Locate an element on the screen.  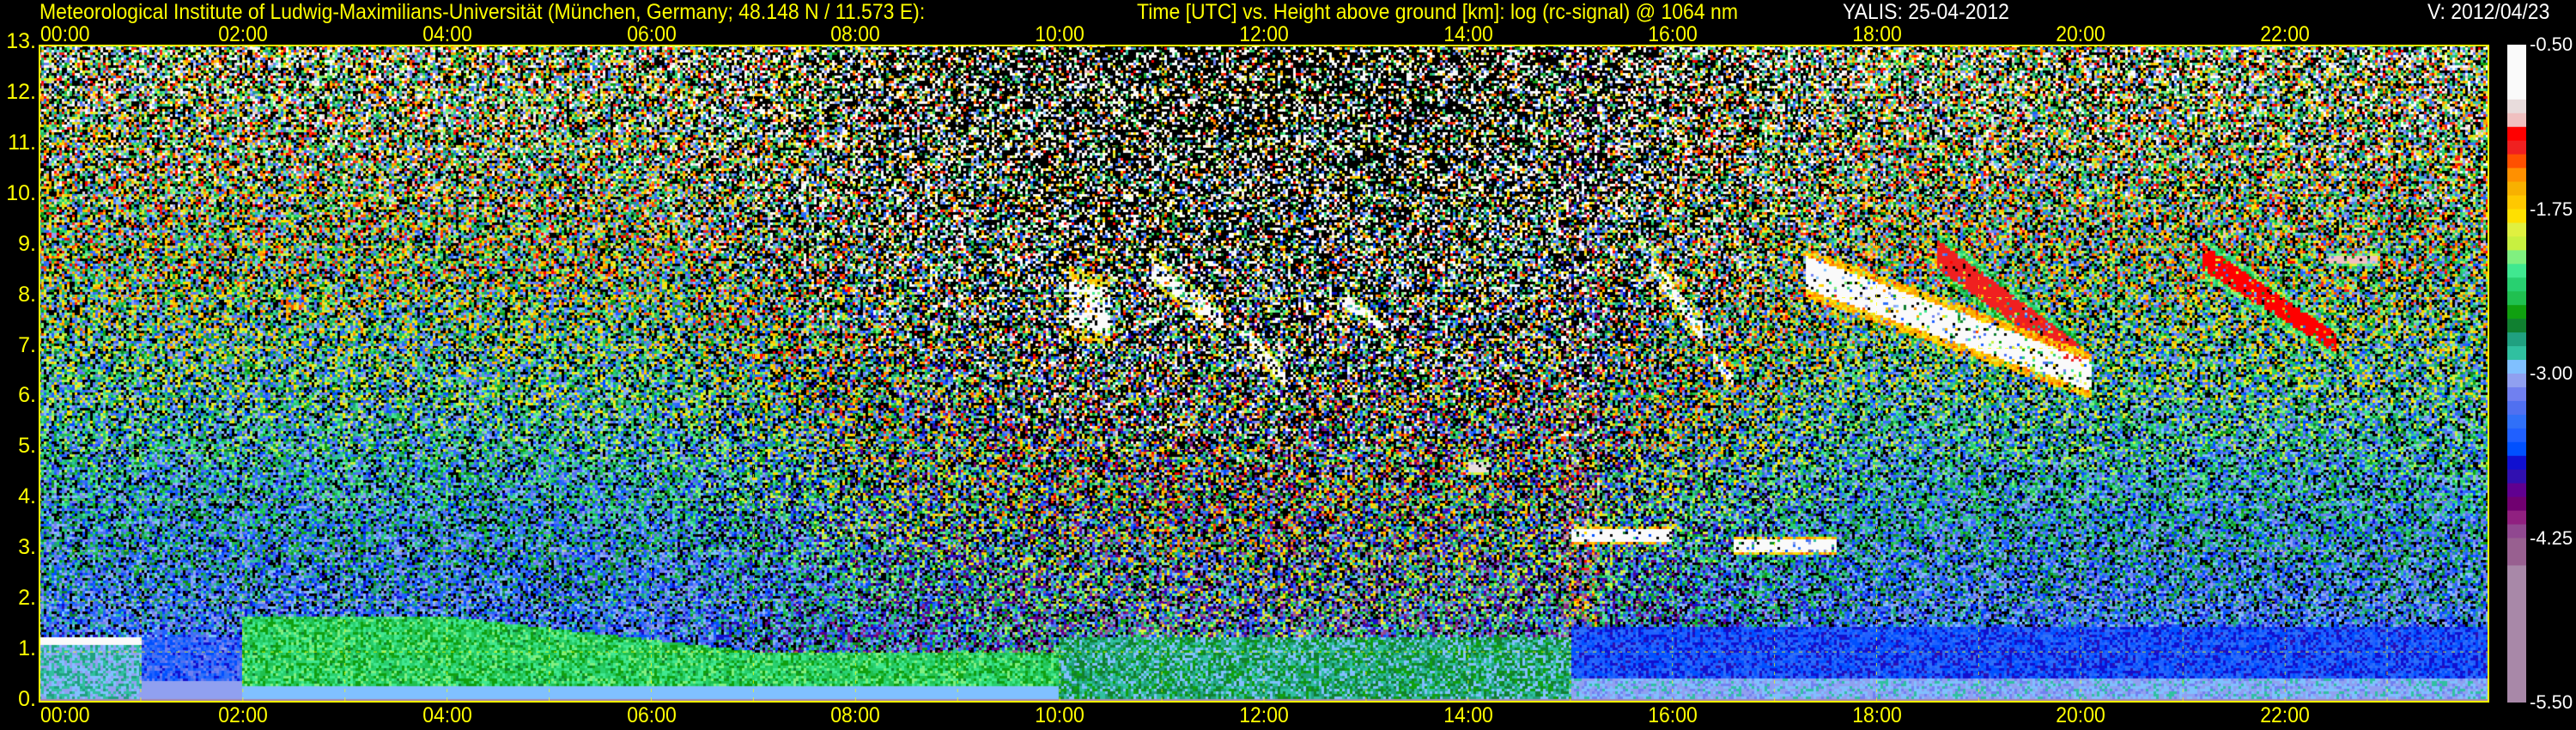
y-tick-label: 11. is located at coordinates (22, 142).